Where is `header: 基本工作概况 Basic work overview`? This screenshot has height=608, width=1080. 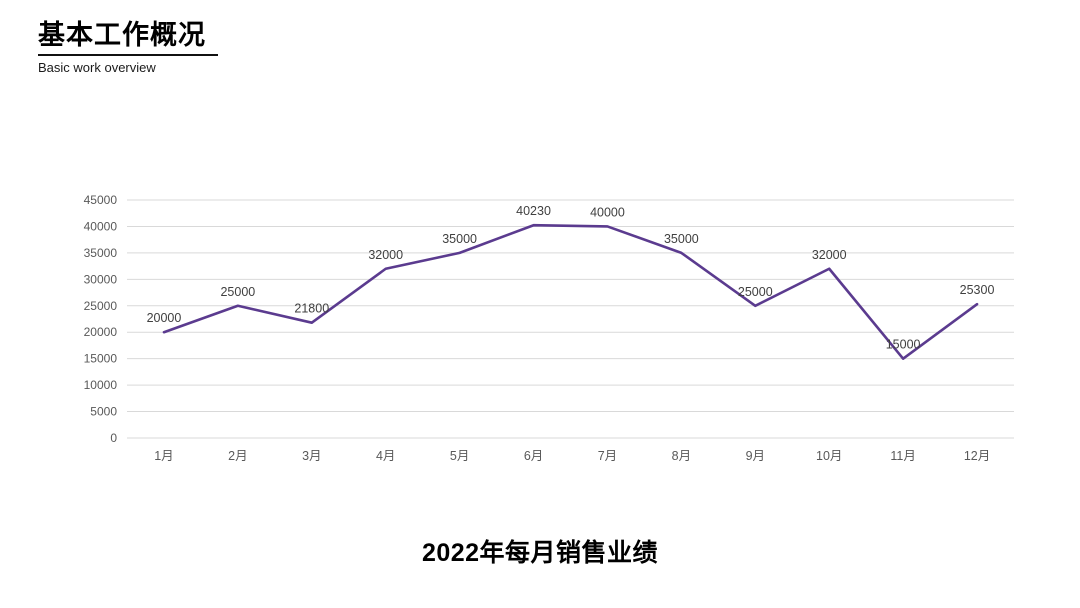
header: 基本工作概况 Basic work overview is located at coordinates (128, 47).